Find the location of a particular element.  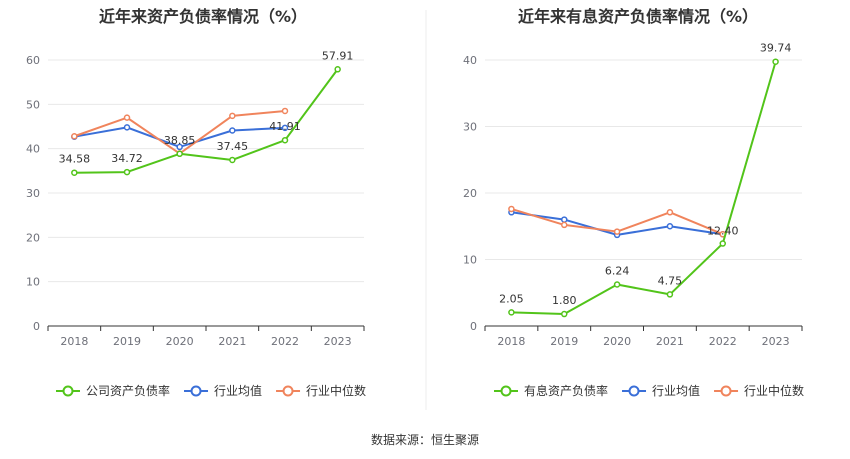

data-label: 12.40 is located at coordinates (723, 231).